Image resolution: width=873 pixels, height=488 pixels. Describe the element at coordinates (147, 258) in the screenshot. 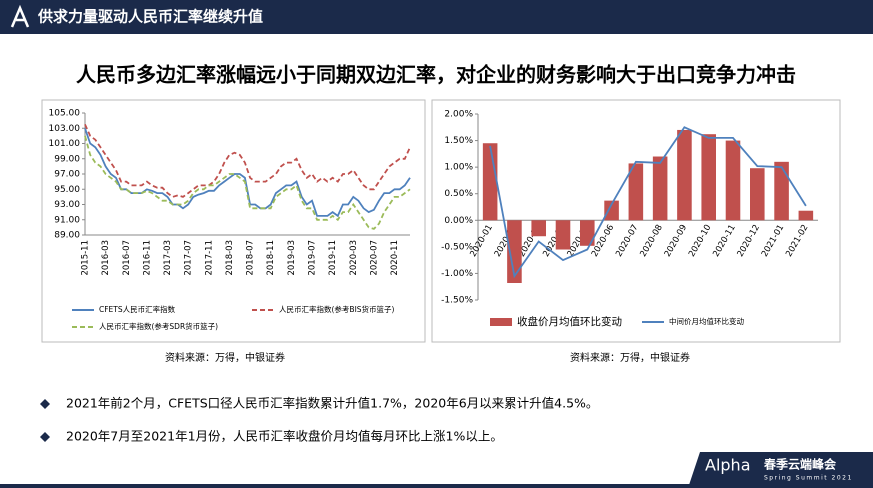

I see `x-tick-label: 2016-11` at that location.